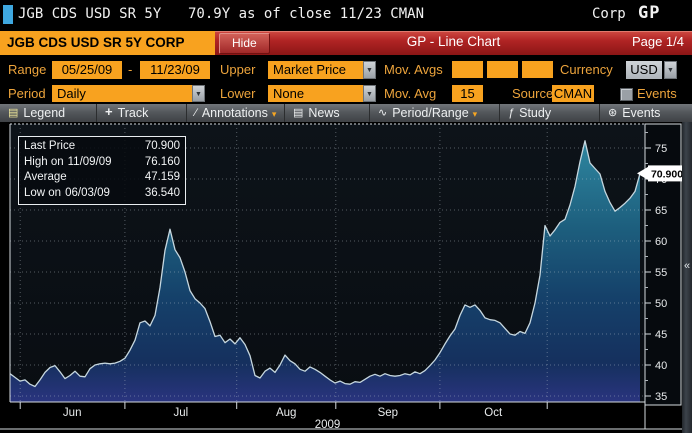 The height and width of the screenshot is (433, 692). I want to click on wave-icon: ∿, so click(383, 113).